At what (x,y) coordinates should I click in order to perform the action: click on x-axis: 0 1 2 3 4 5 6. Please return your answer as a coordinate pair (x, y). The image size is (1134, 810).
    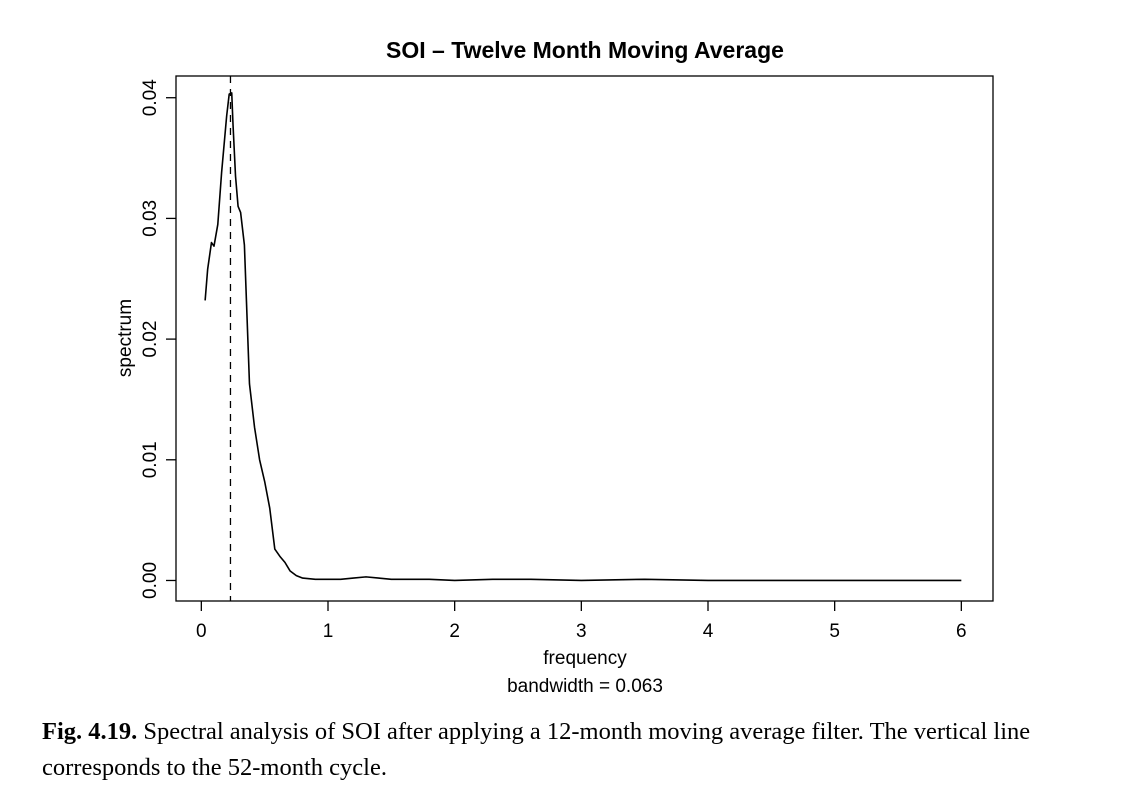
    Looking at the image, I should click on (581, 621).